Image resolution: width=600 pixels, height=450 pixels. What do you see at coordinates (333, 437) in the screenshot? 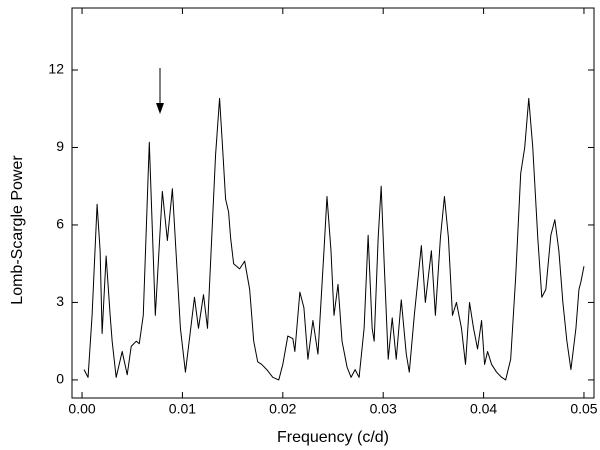
I see `x-axis-title: Frequency (c/d)` at bounding box center [333, 437].